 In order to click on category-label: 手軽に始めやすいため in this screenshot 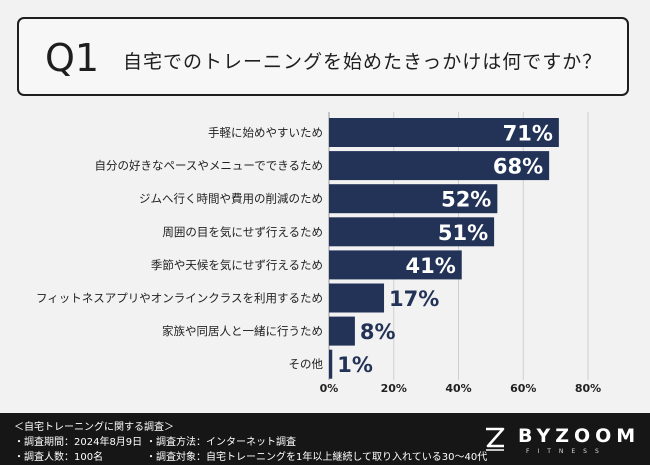, I will do `click(265, 133)`.